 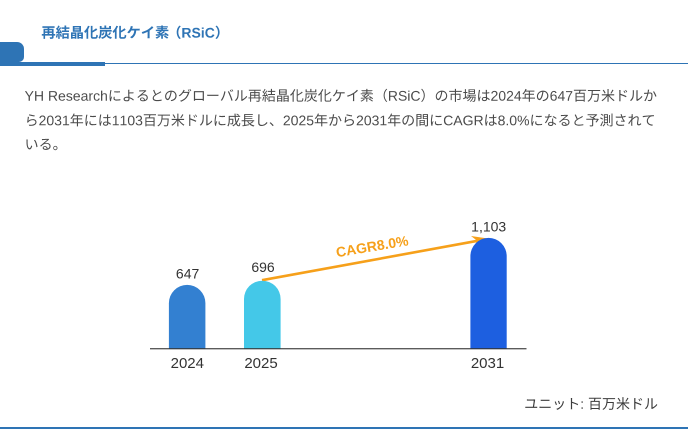 What do you see at coordinates (487, 363) in the screenshot?
I see `svg-text: 2031` at bounding box center [487, 363].